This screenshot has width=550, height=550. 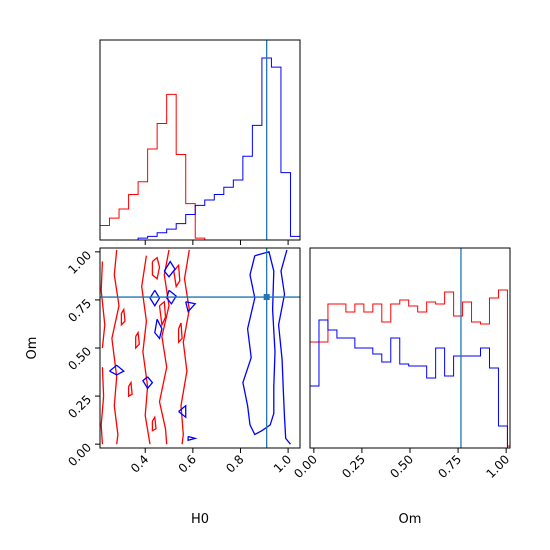 I want to click on hist-om-series-b, so click(x=410, y=368).